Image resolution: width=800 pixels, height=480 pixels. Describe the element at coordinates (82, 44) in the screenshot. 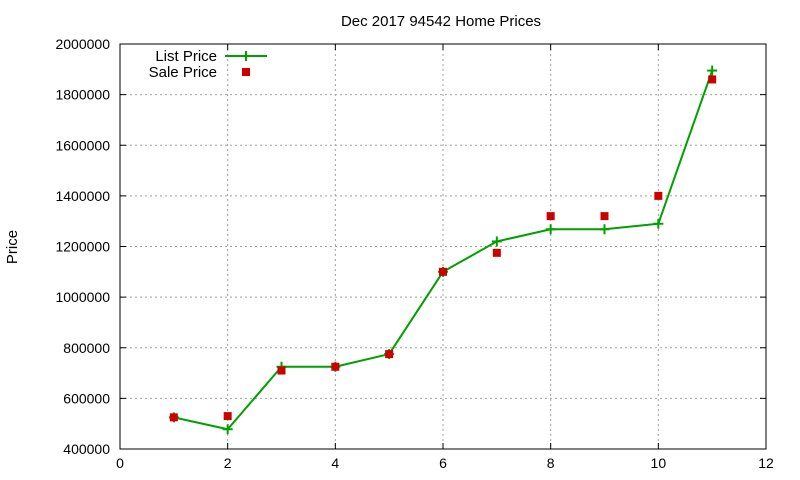

I see `y-tick-label: 2000000` at that location.